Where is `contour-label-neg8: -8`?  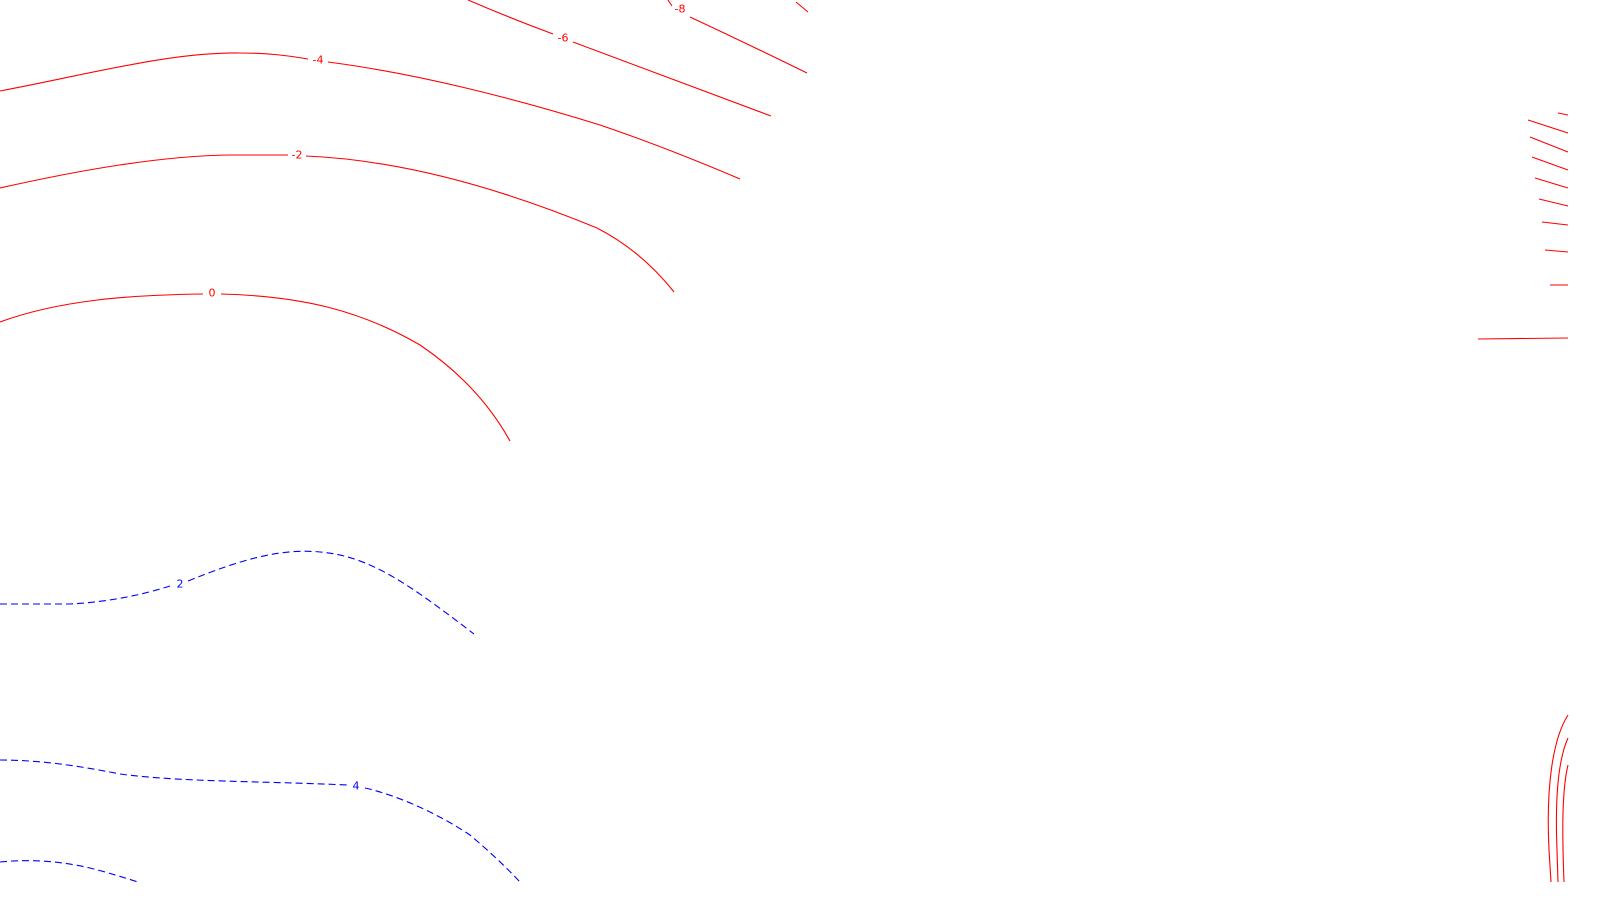 contour-label-neg8: -8 is located at coordinates (680, 9).